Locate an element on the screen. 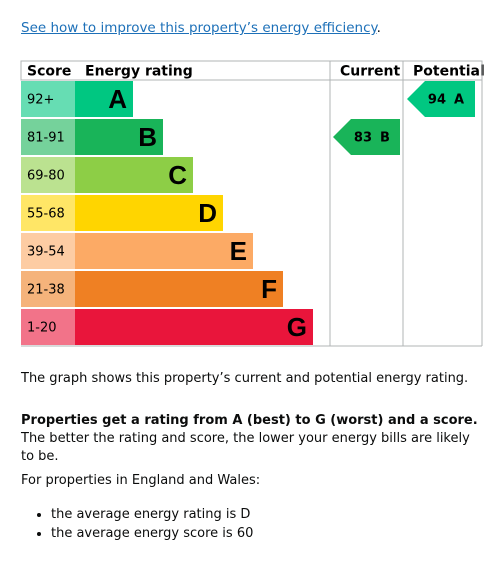  current-rating: B is located at coordinates (385, 138).